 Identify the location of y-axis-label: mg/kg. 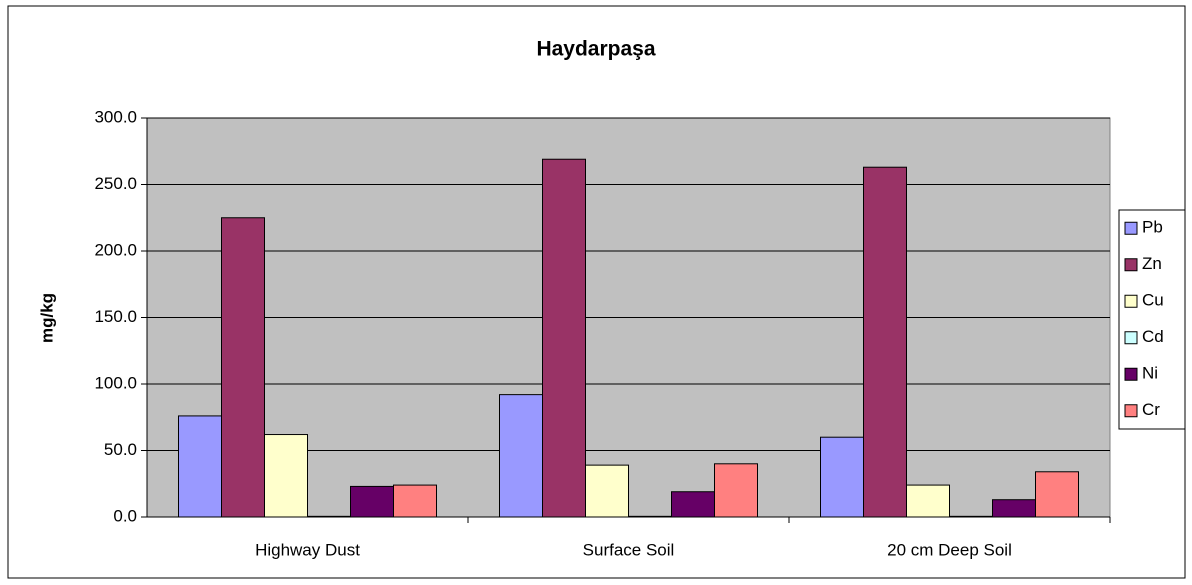
(46, 318).